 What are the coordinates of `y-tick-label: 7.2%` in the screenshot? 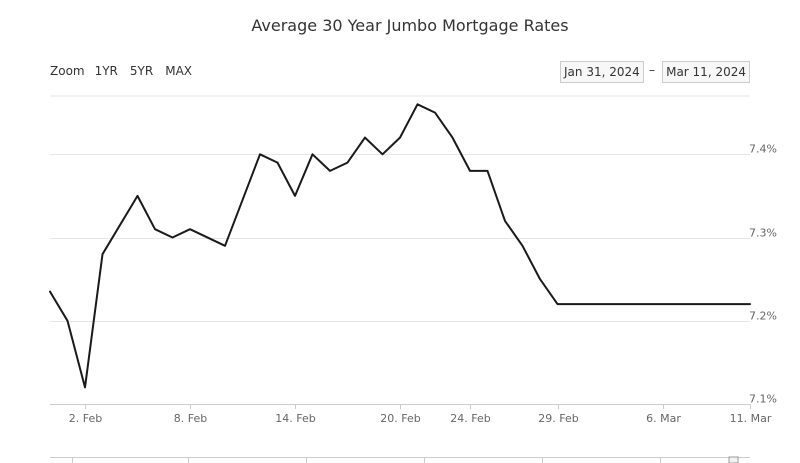 It's located at (763, 316).